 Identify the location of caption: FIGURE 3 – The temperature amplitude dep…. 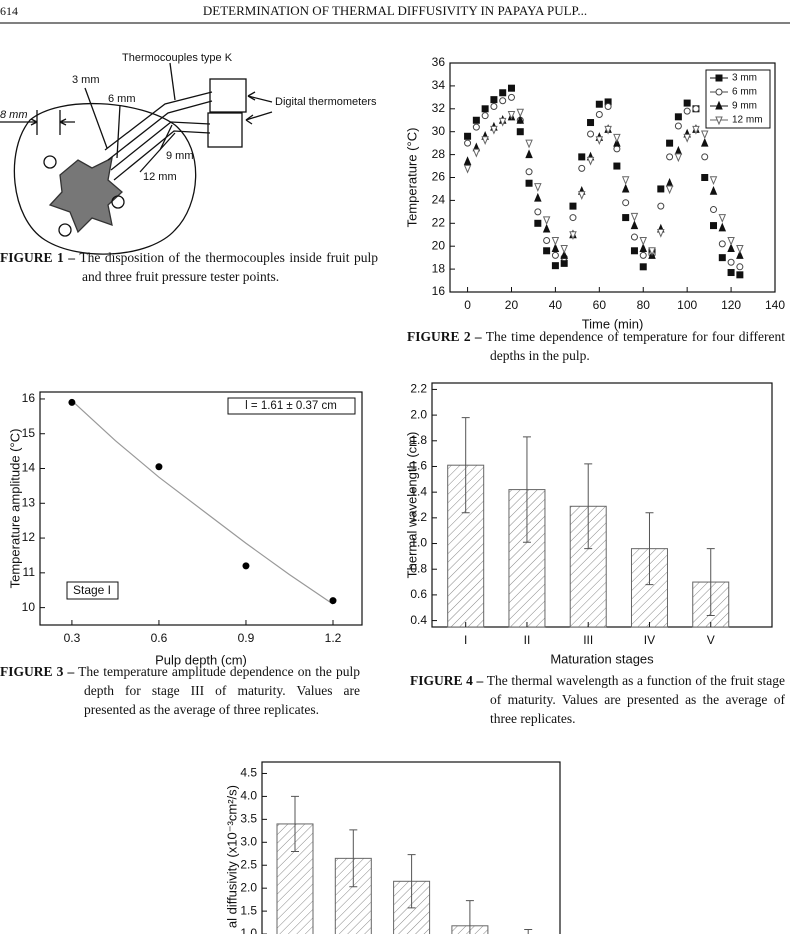
(180, 690).